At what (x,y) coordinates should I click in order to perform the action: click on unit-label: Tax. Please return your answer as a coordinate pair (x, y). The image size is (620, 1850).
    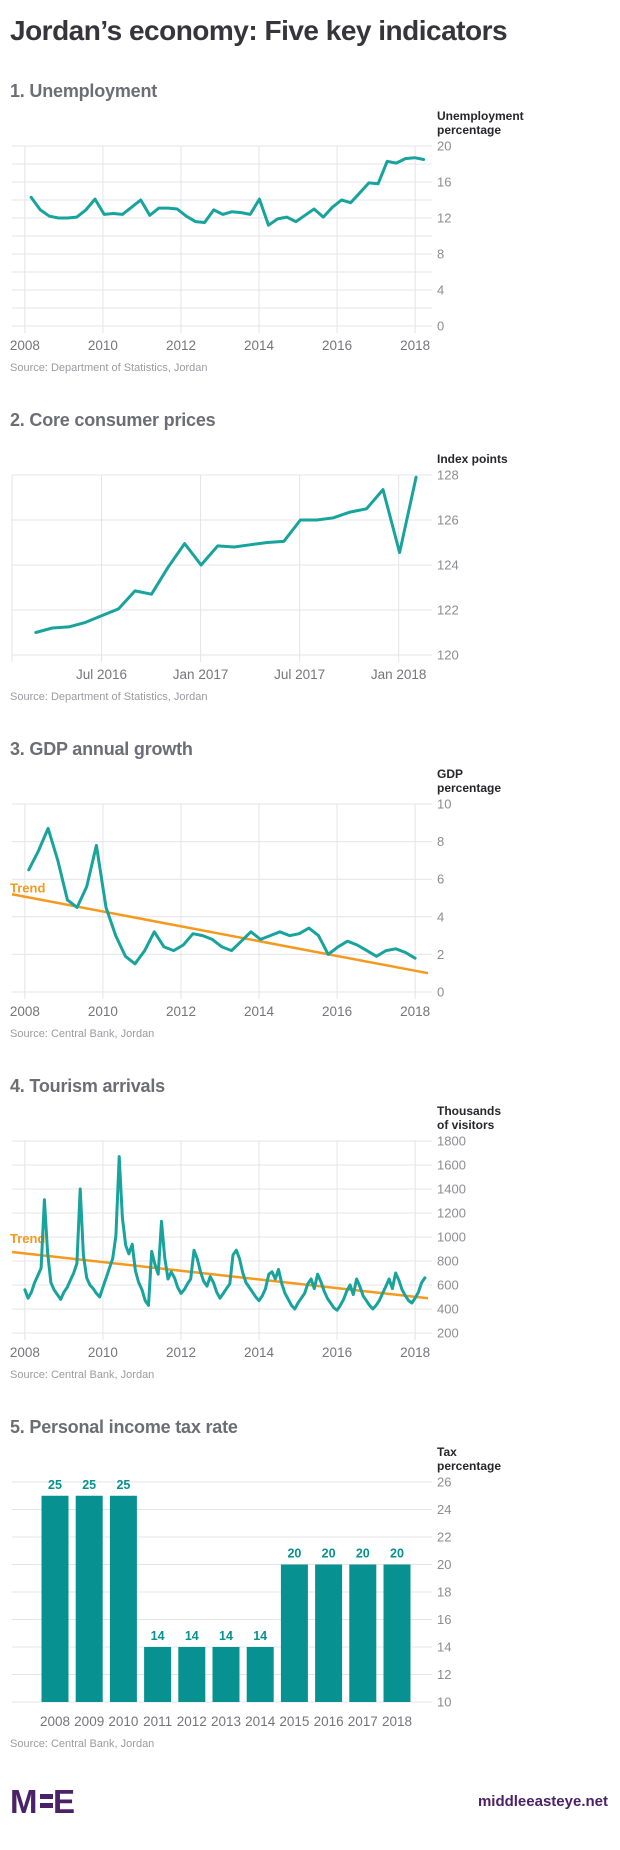
    Looking at the image, I should click on (447, 1452).